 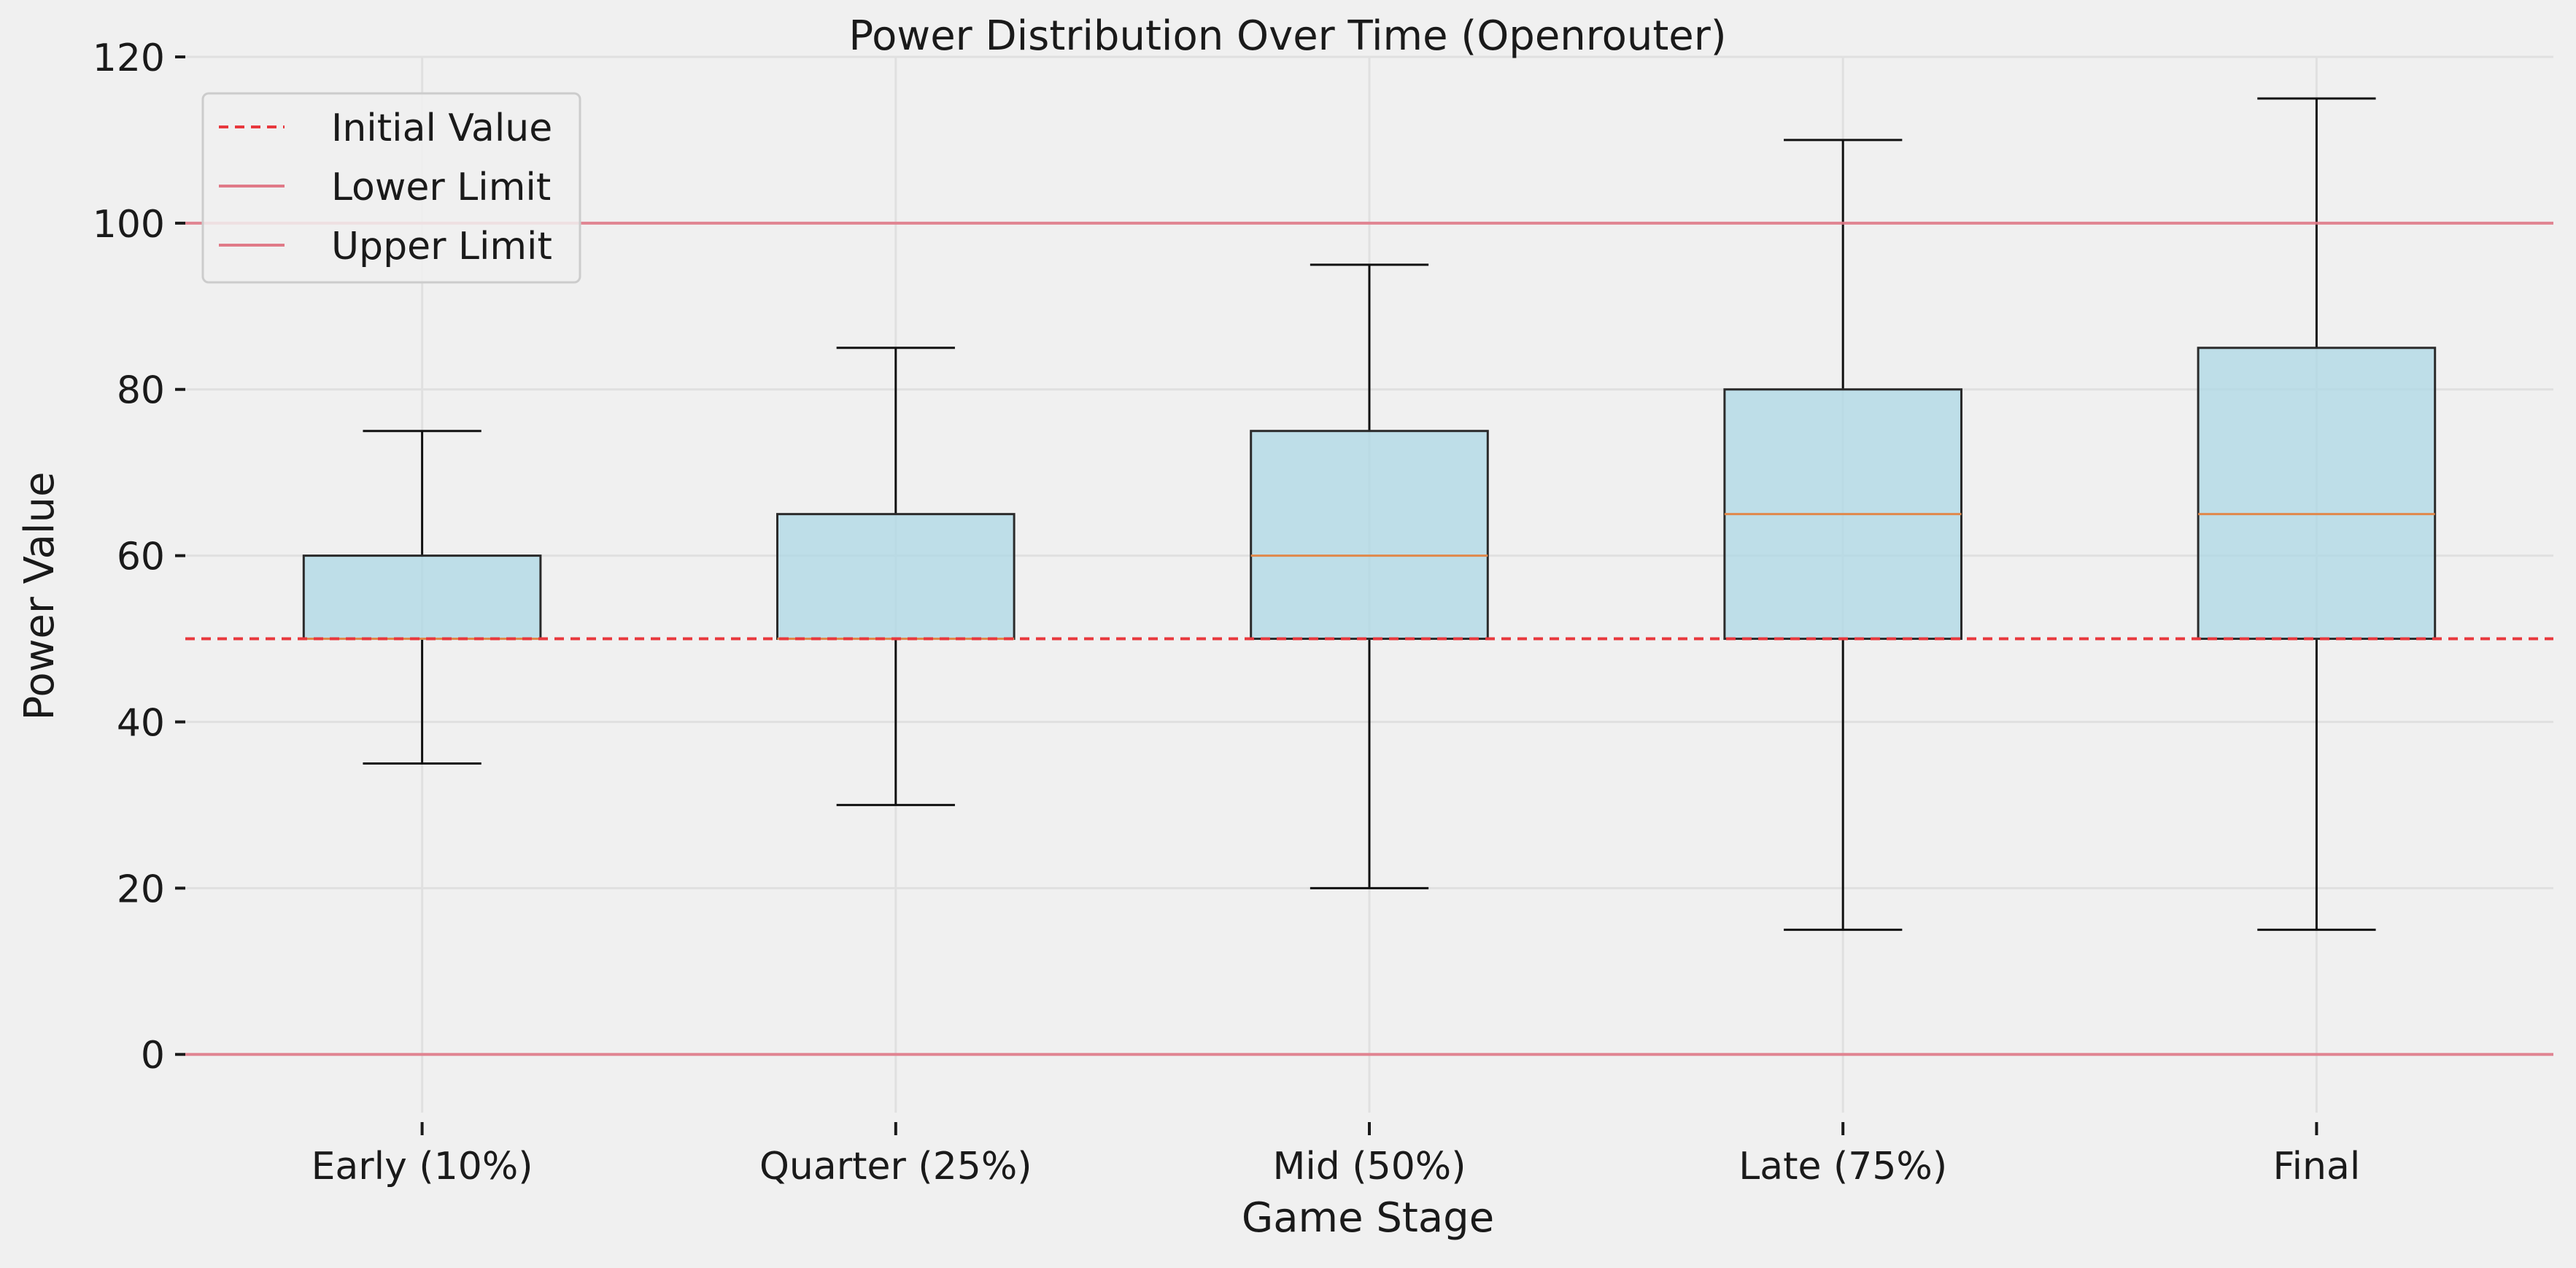 I want to click on y-tick-label: 20, so click(x=141, y=889).